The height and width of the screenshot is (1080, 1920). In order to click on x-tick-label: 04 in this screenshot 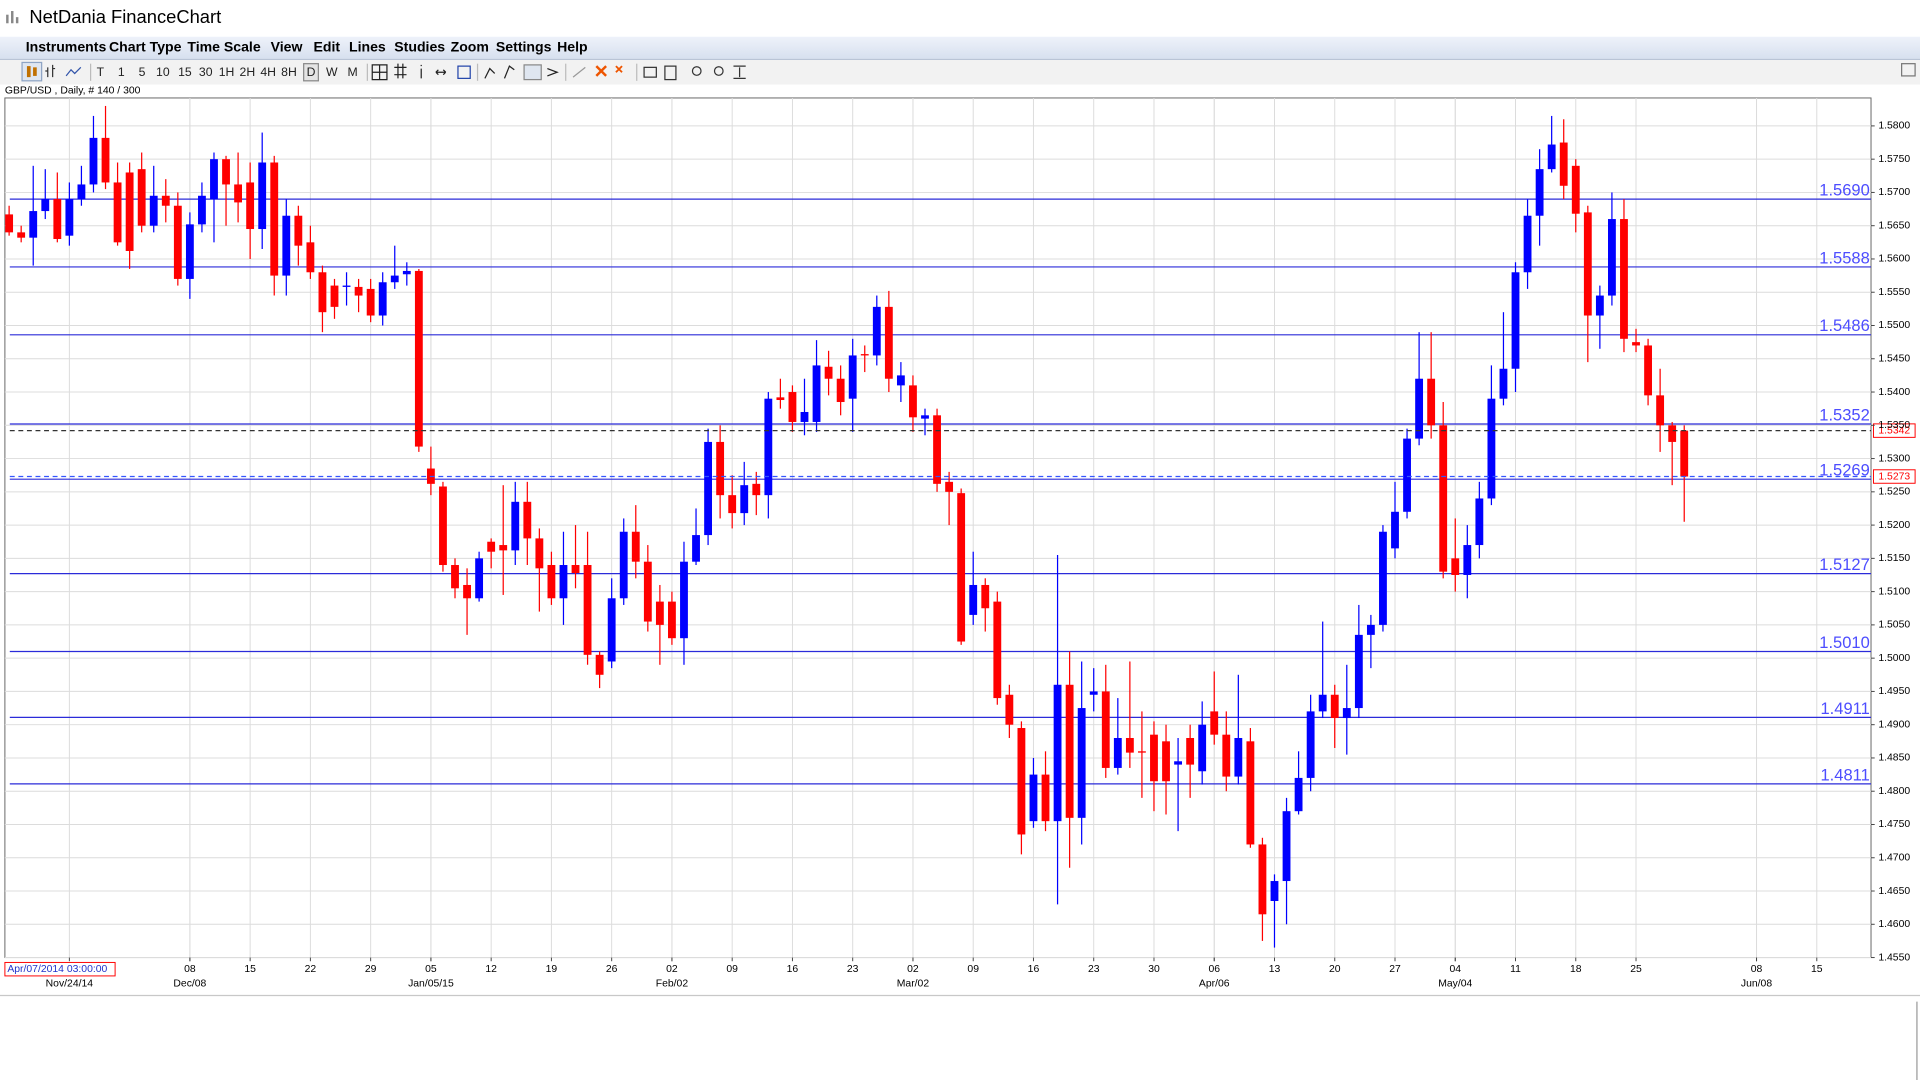, I will do `click(1455, 969)`.